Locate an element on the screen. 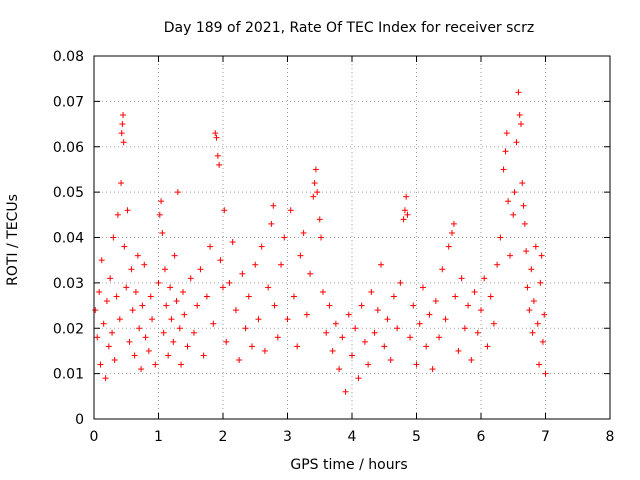  y-tick-label: 0.06 is located at coordinates (68, 148).